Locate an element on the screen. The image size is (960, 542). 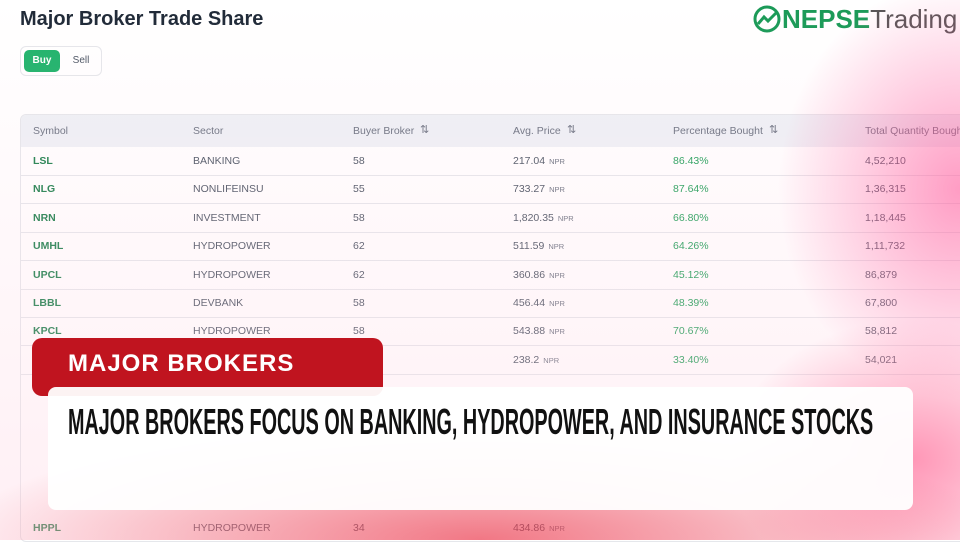
table-cell: 54,021 is located at coordinates (881, 359).